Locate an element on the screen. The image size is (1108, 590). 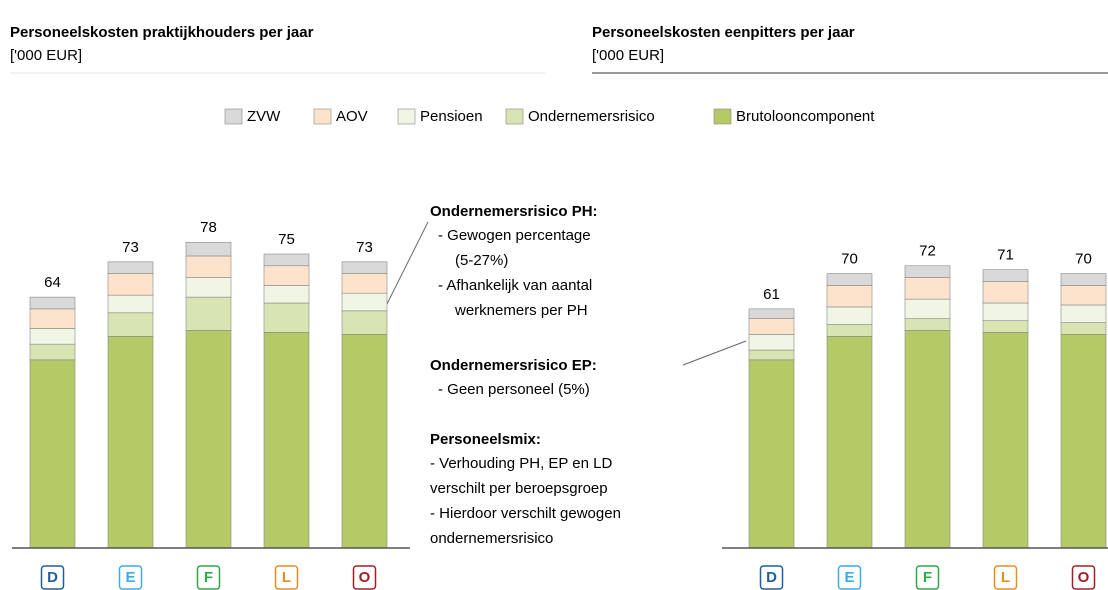
total-label: 64 is located at coordinates (52, 282).